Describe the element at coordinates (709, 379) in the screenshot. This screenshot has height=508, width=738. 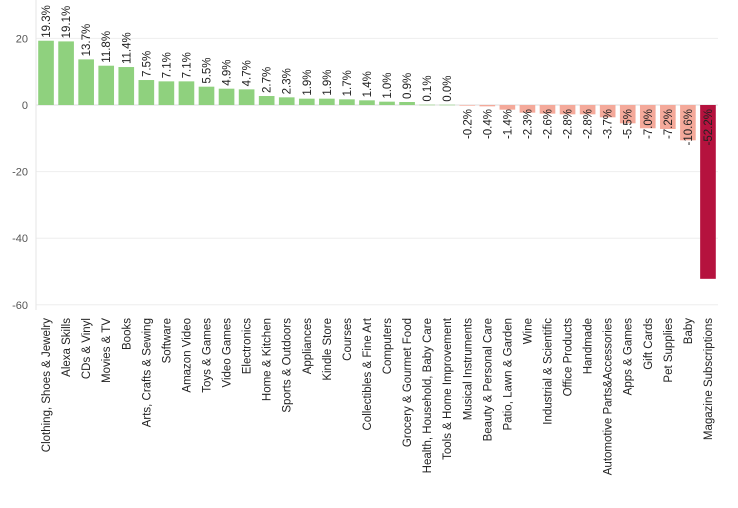
I see `category-label: Magazine Subscriptions` at that location.